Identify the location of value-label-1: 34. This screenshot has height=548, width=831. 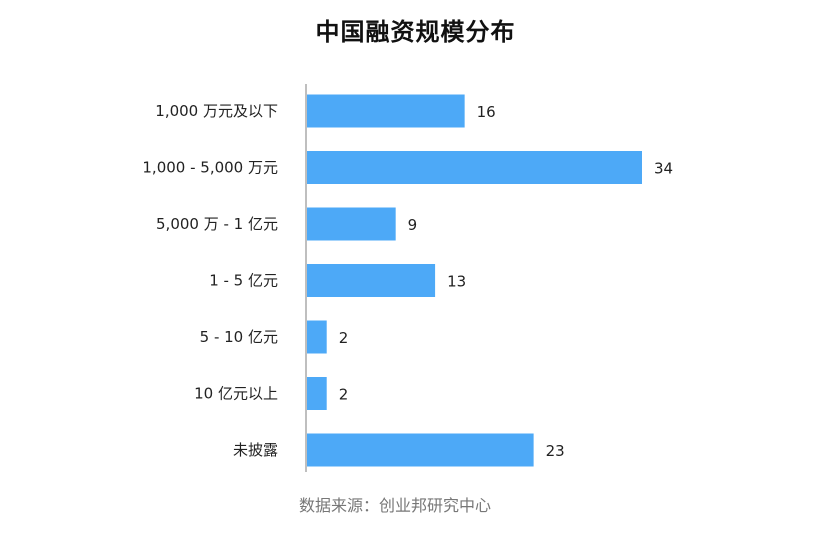
(663, 169).